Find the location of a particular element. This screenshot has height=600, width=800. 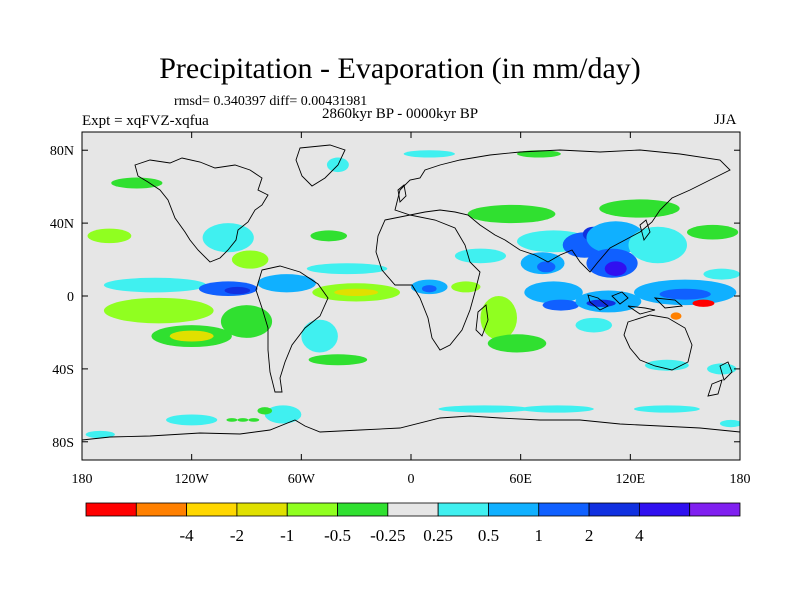

y-tick-label: 40S is located at coordinates (63, 370).